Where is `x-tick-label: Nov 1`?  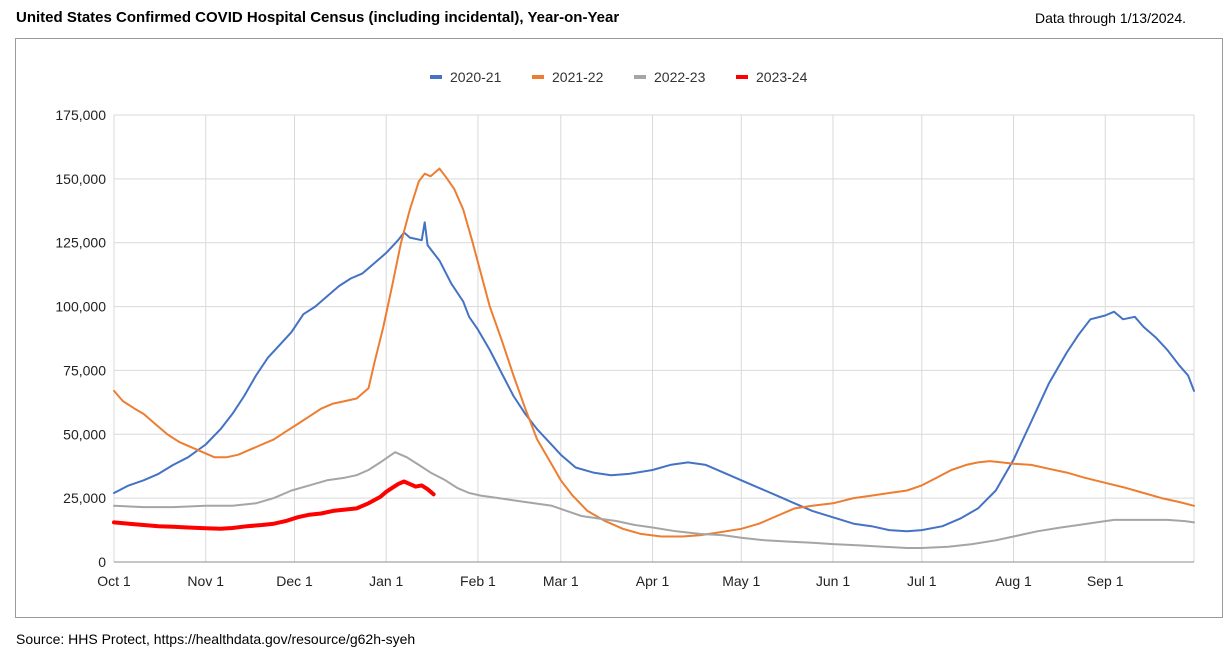
x-tick-label: Nov 1 is located at coordinates (205, 581).